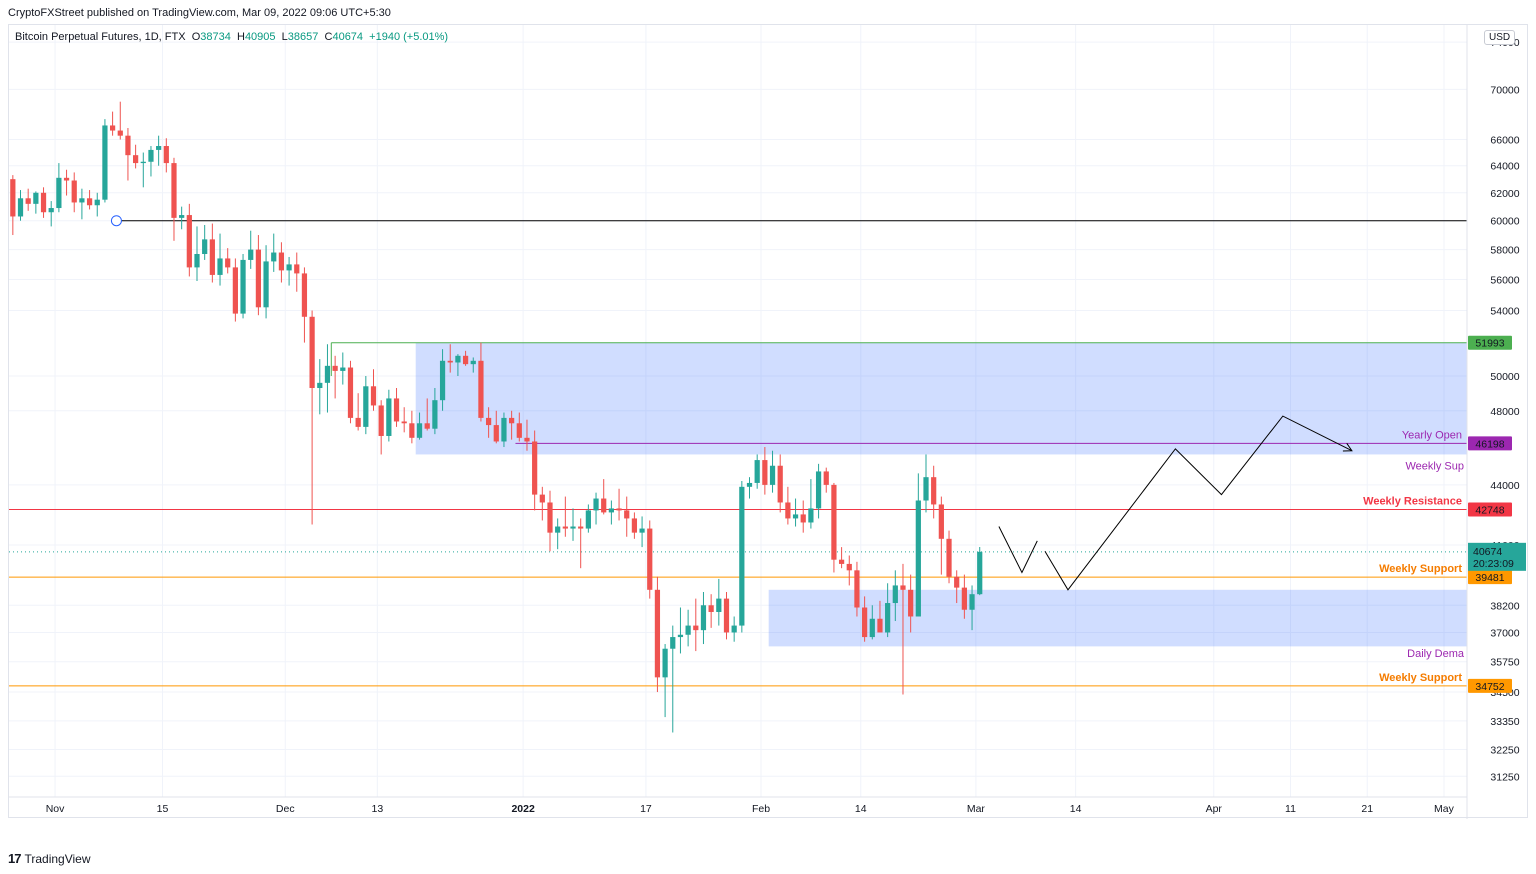 The image size is (1536, 874). I want to click on low-label: L, so click(284, 37).